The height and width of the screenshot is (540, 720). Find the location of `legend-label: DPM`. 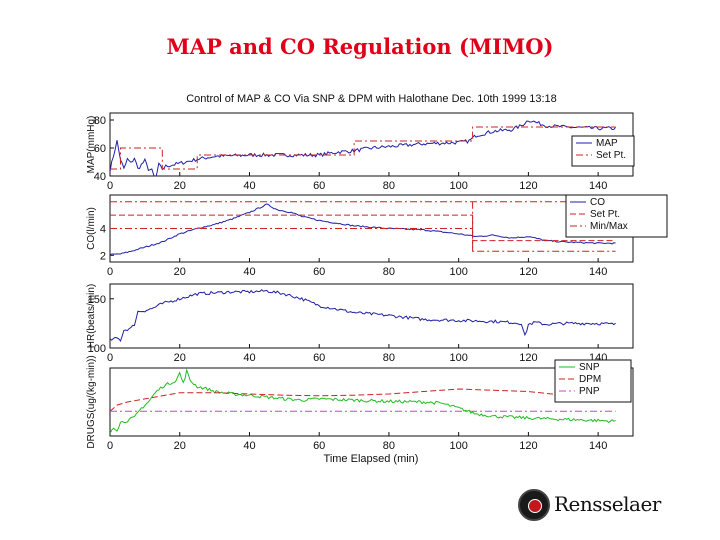

legend-label: DPM is located at coordinates (590, 379).